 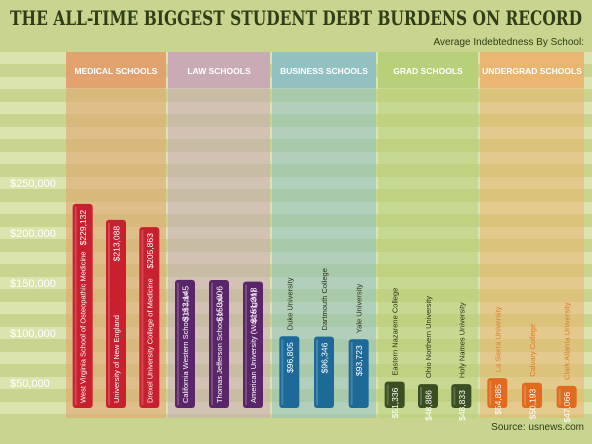 I want to click on value-label: $205,863, so click(x=150, y=251).